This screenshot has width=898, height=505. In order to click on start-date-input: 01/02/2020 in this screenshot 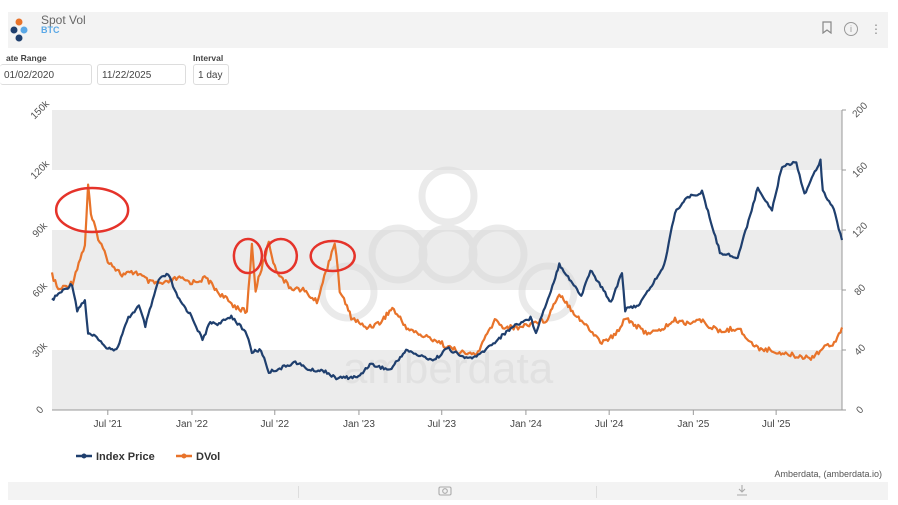, I will do `click(46, 74)`.